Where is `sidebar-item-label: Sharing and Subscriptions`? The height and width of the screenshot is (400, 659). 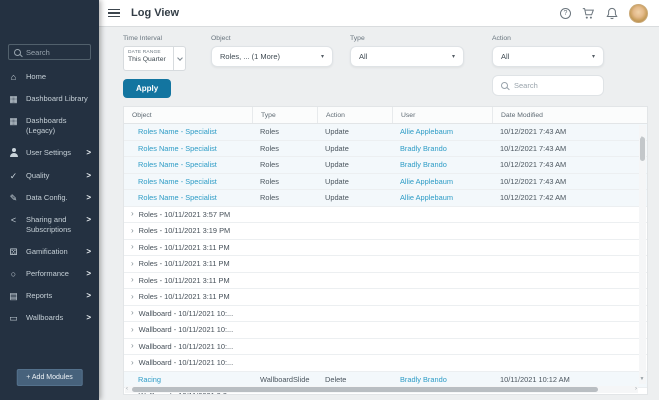 sidebar-item-label: Sharing and Subscriptions is located at coordinates (49, 224).